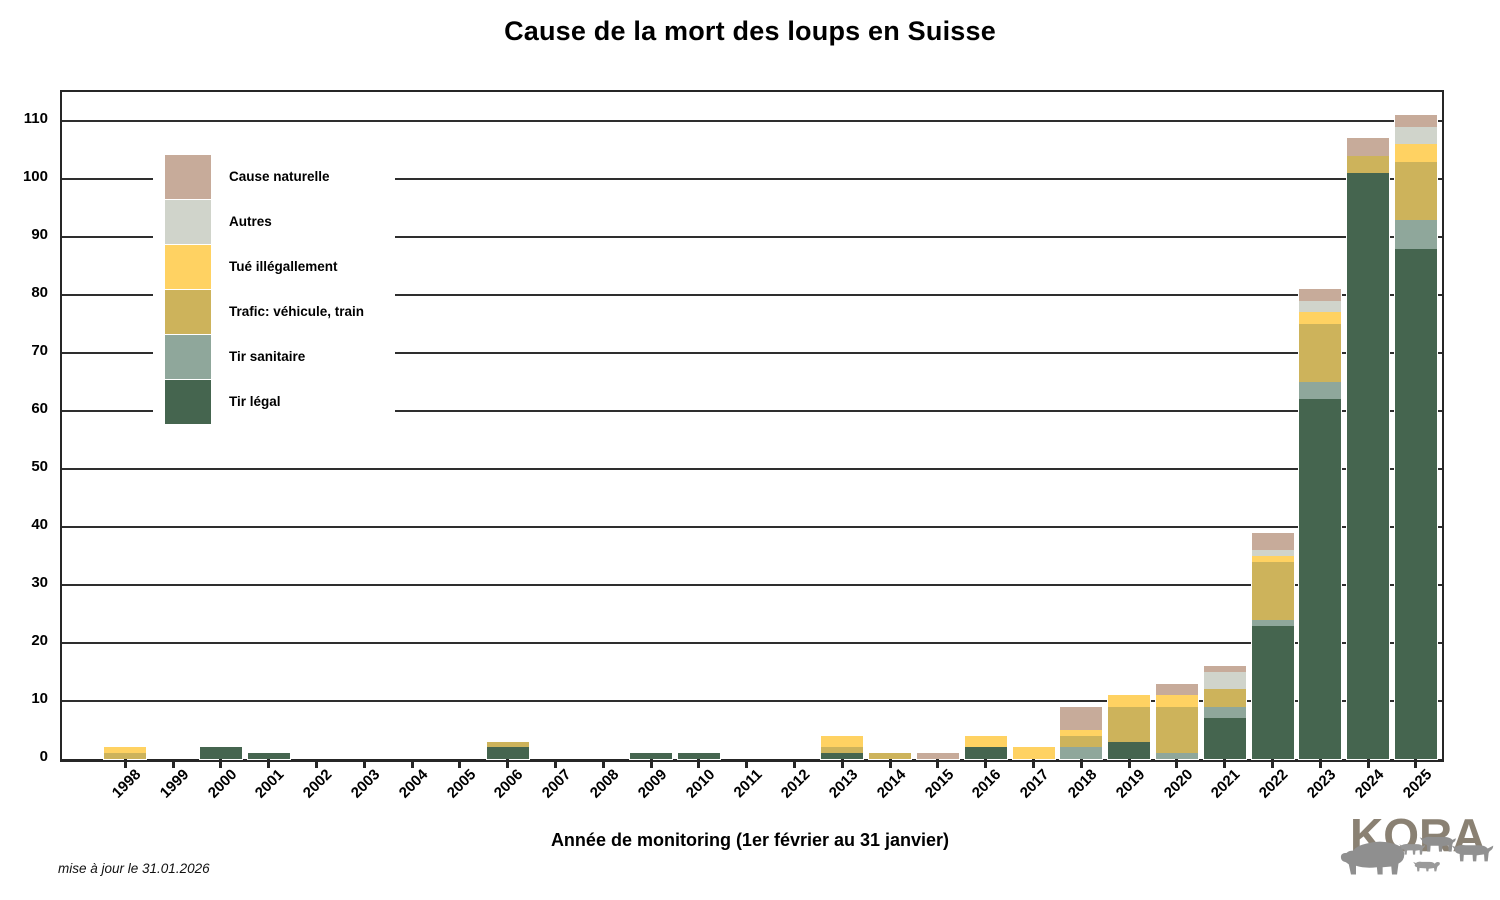 The width and height of the screenshot is (1500, 900). I want to click on legend-row: Tué illégallement, so click(274, 266).